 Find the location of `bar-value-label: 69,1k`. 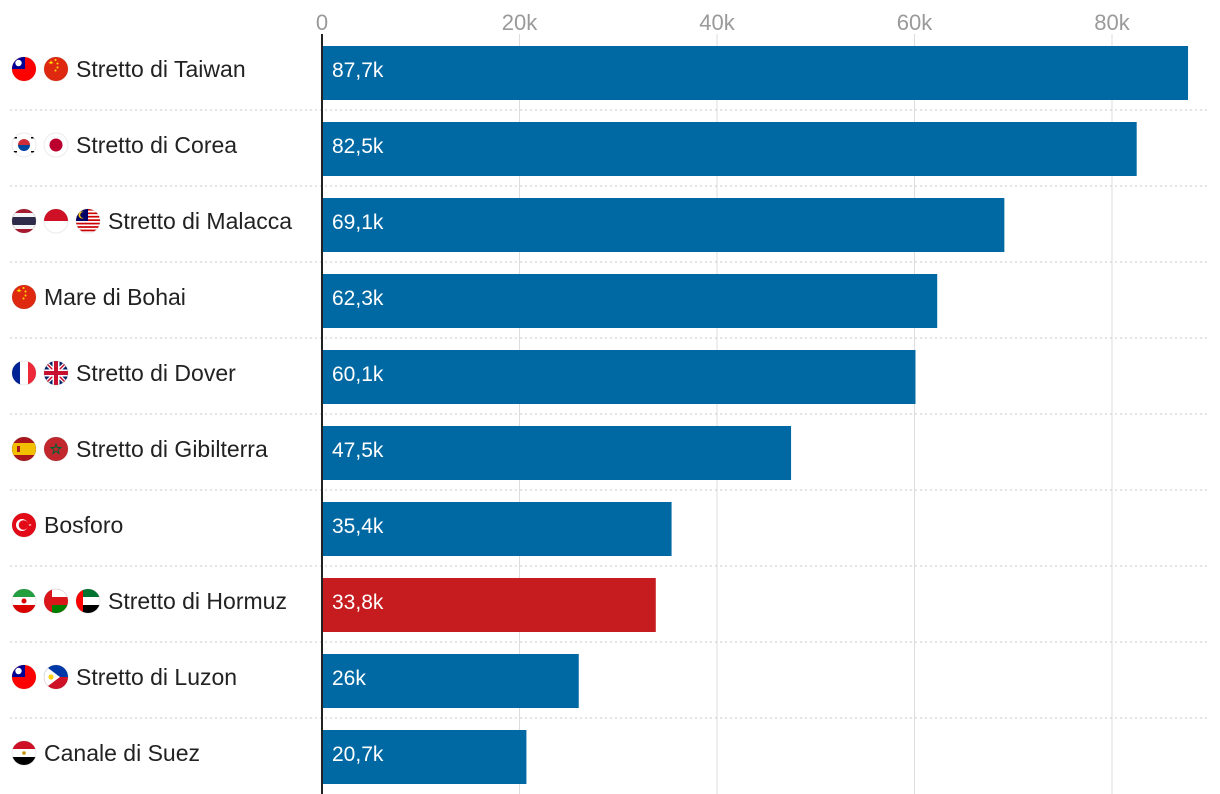

bar-value-label: 69,1k is located at coordinates (358, 222).